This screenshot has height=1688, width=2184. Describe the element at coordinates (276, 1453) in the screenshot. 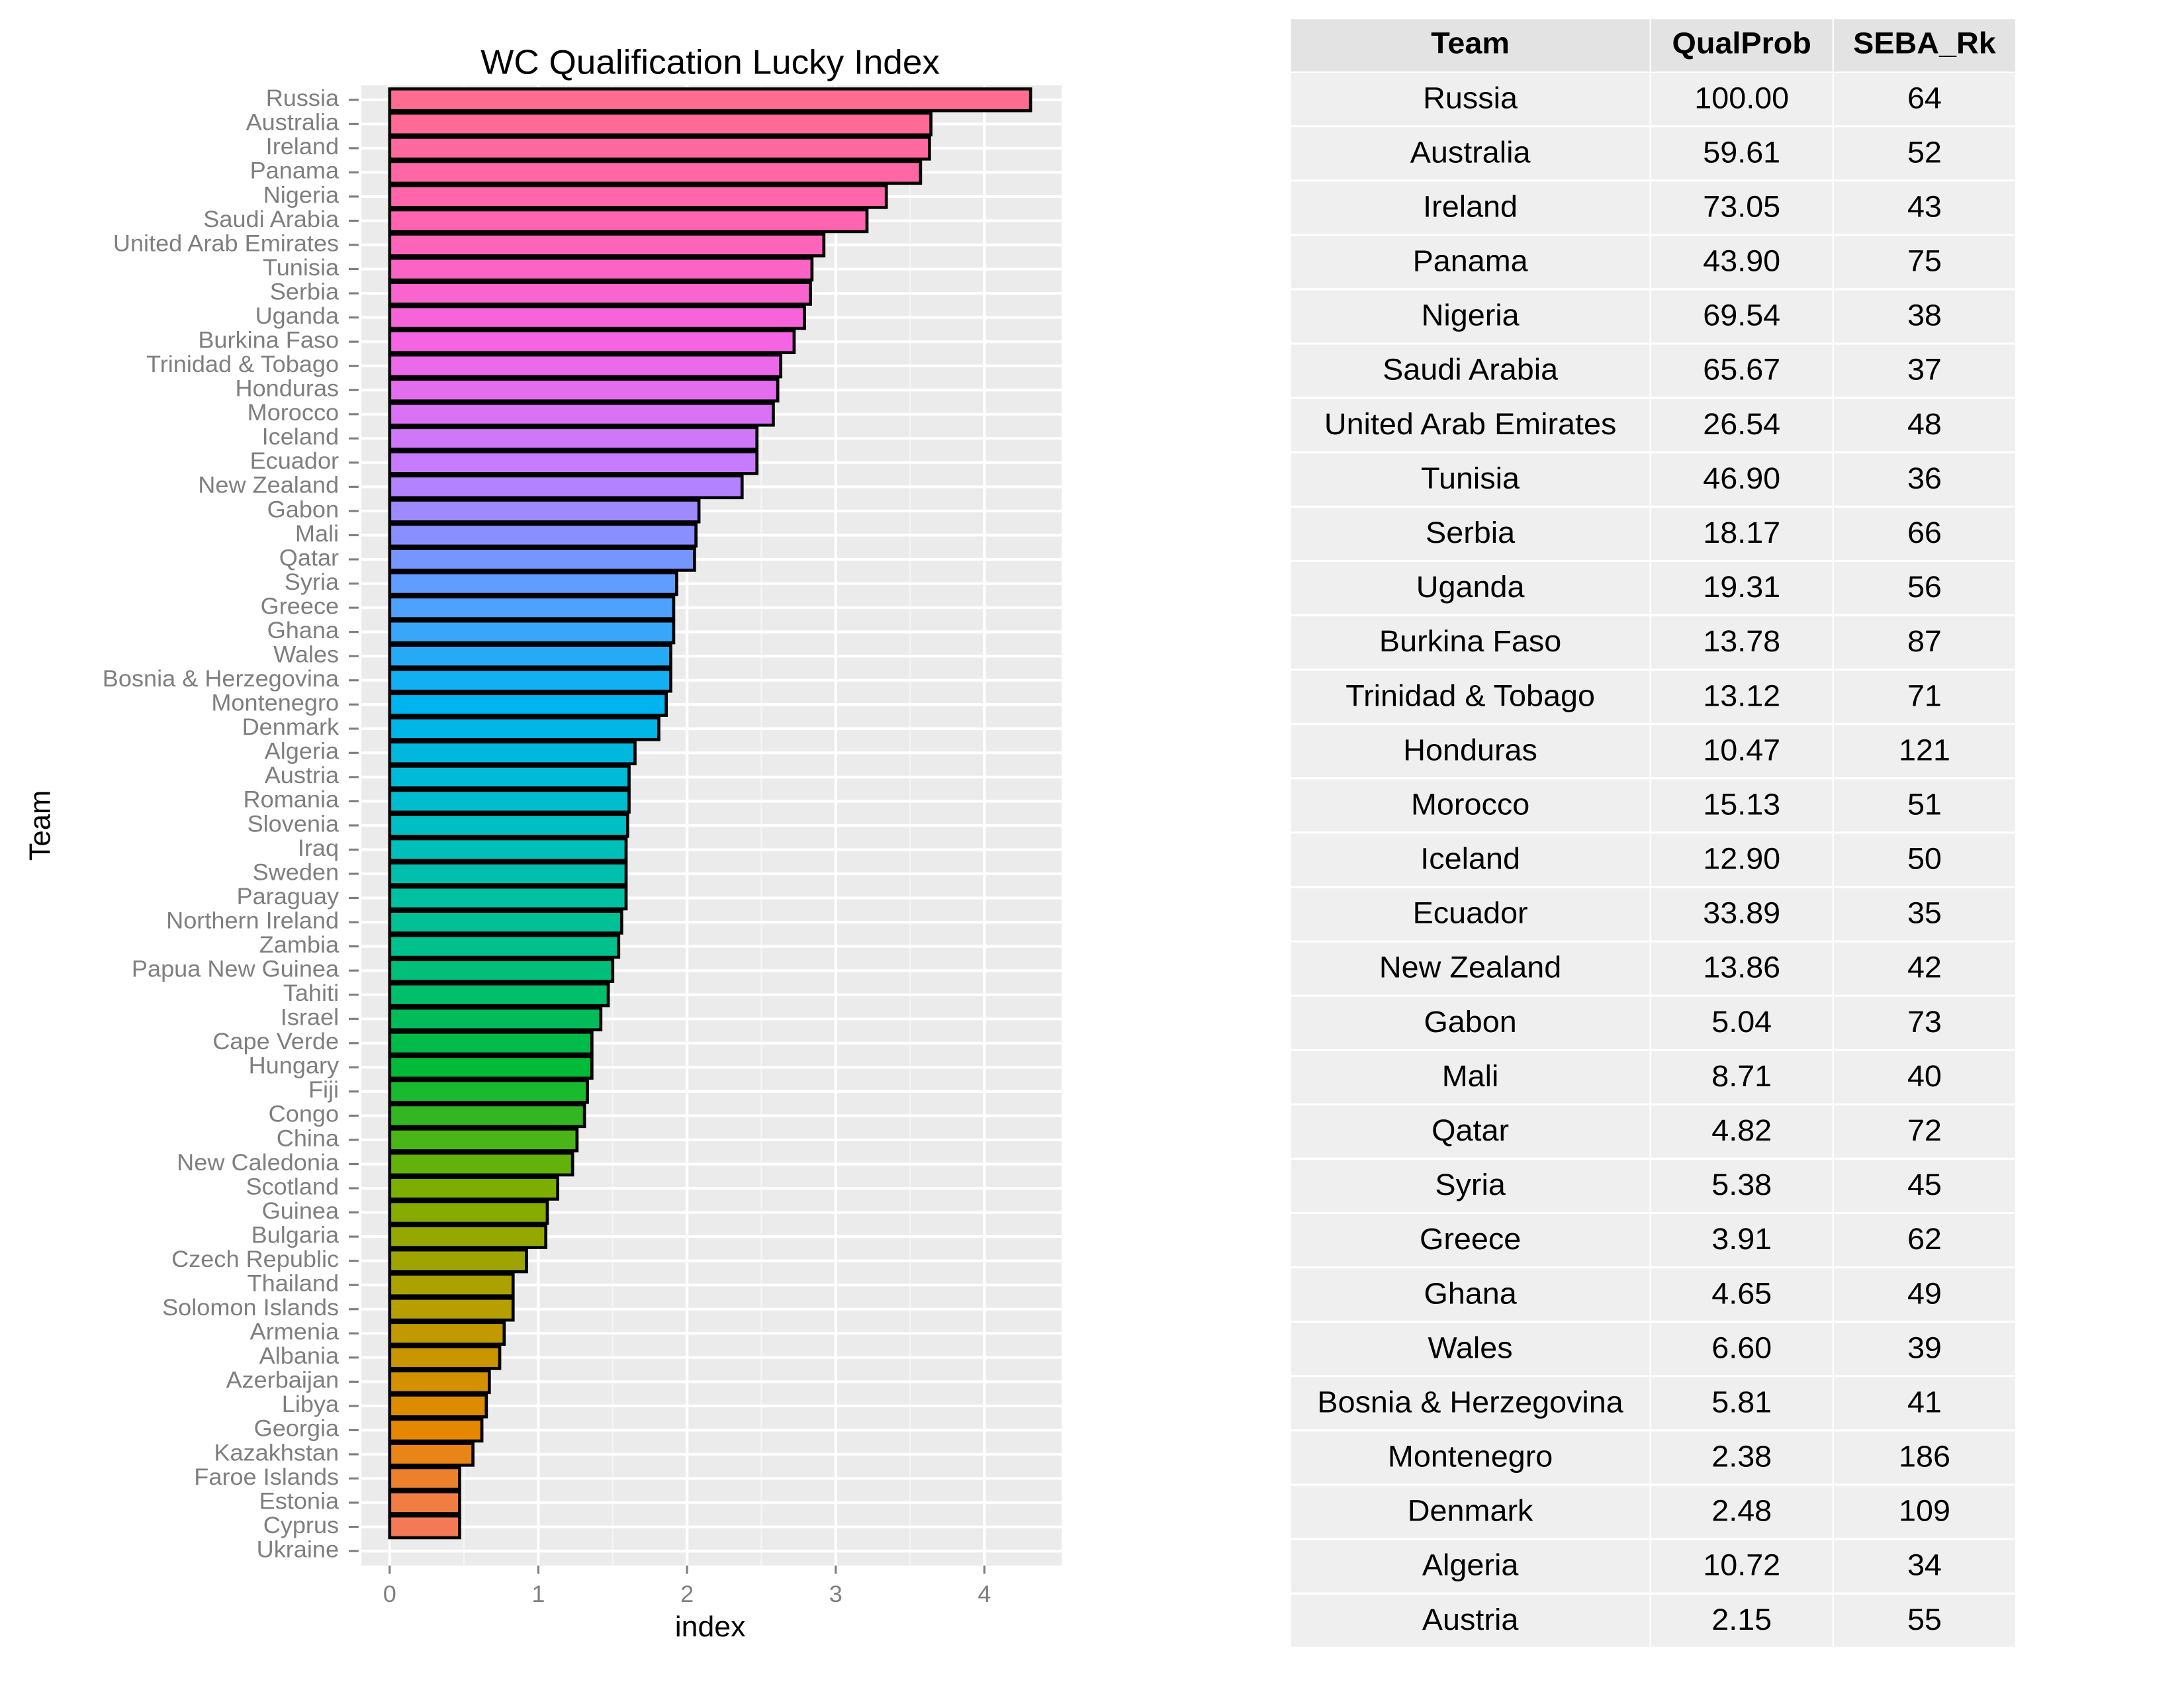

I see `y-tick-label: Kazakhstan` at that location.